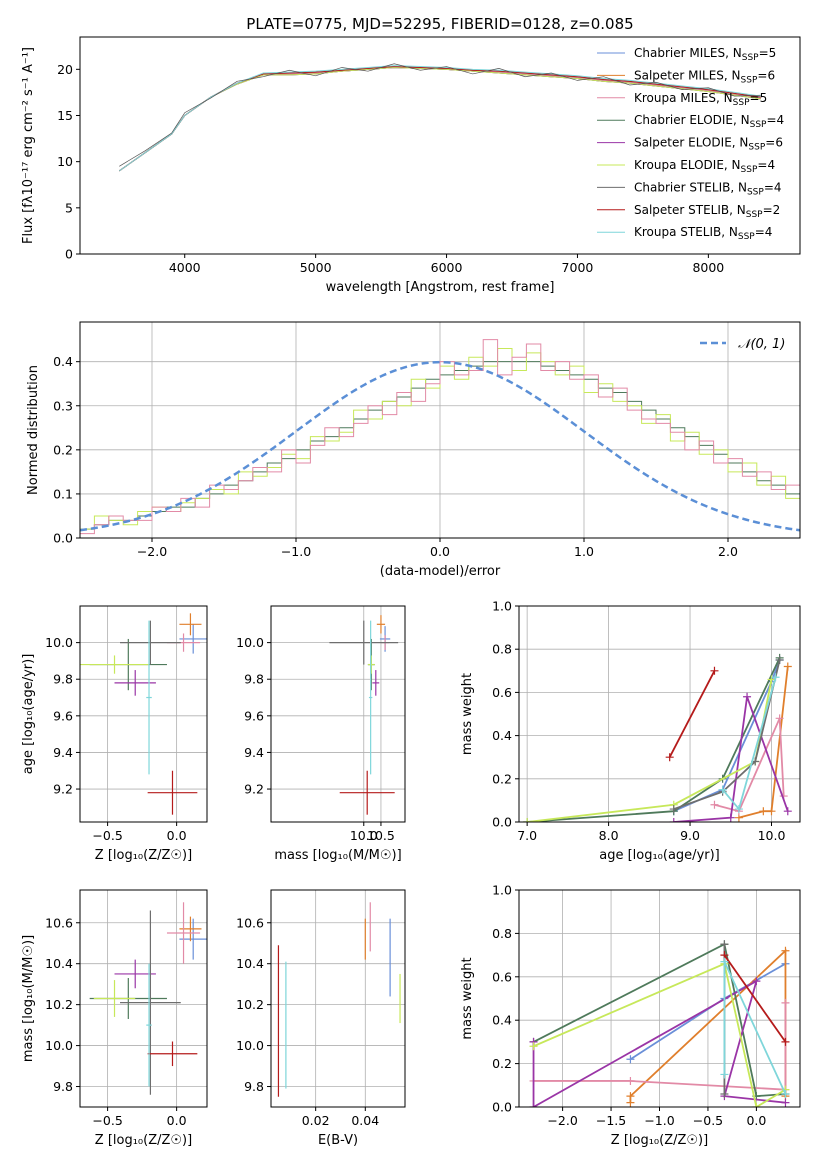 This screenshot has height=1170, width=819. Describe the element at coordinates (502, 735) in the screenshot. I see `y-tick-label: 0.4` at that location.